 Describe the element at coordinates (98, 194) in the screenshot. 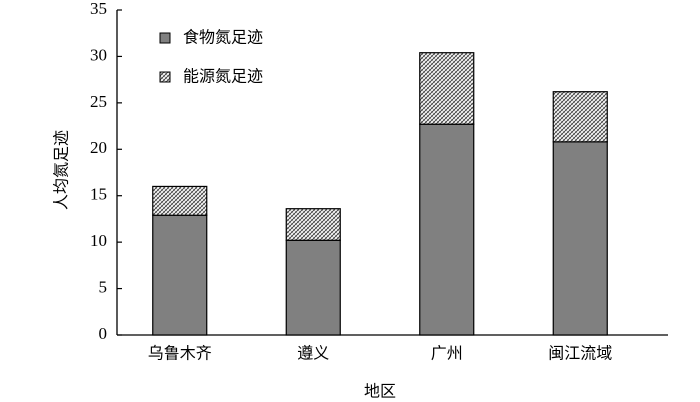

I see `y-tick-label: 15` at that location.